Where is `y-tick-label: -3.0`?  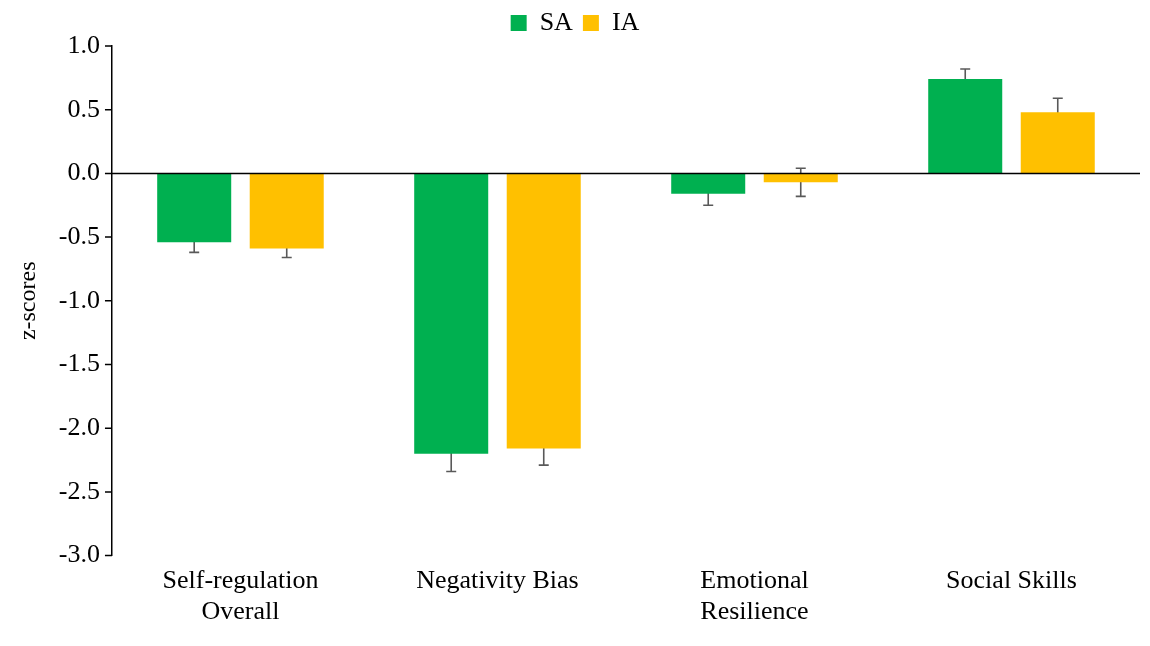 y-tick-label: -3.0 is located at coordinates (79, 554).